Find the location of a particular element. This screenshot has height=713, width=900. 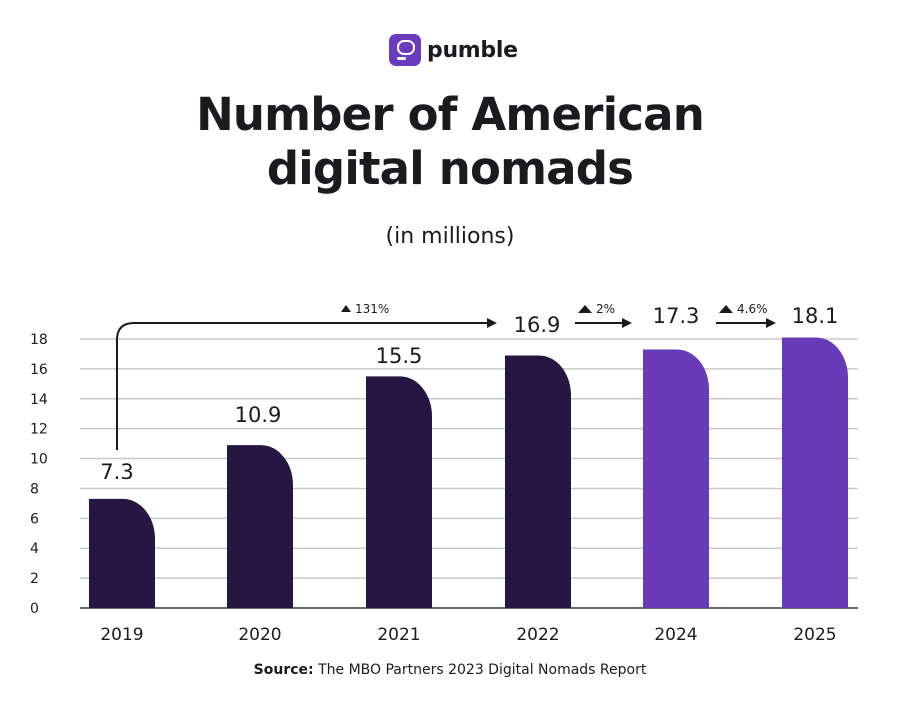

y-tick-label: 14 is located at coordinates (39, 400).